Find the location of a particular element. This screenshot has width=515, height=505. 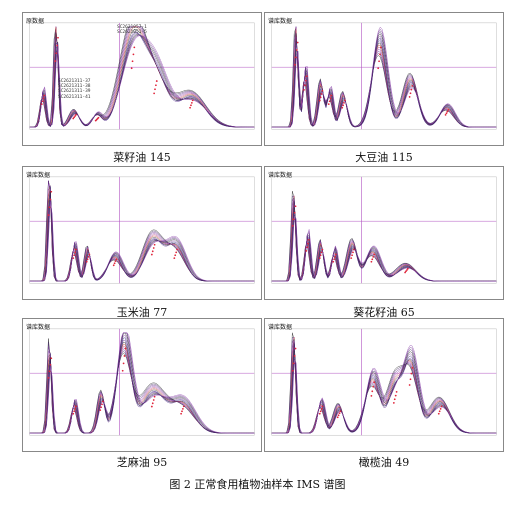

legend-entry: SC2621311-41 is located at coordinates (74, 97).